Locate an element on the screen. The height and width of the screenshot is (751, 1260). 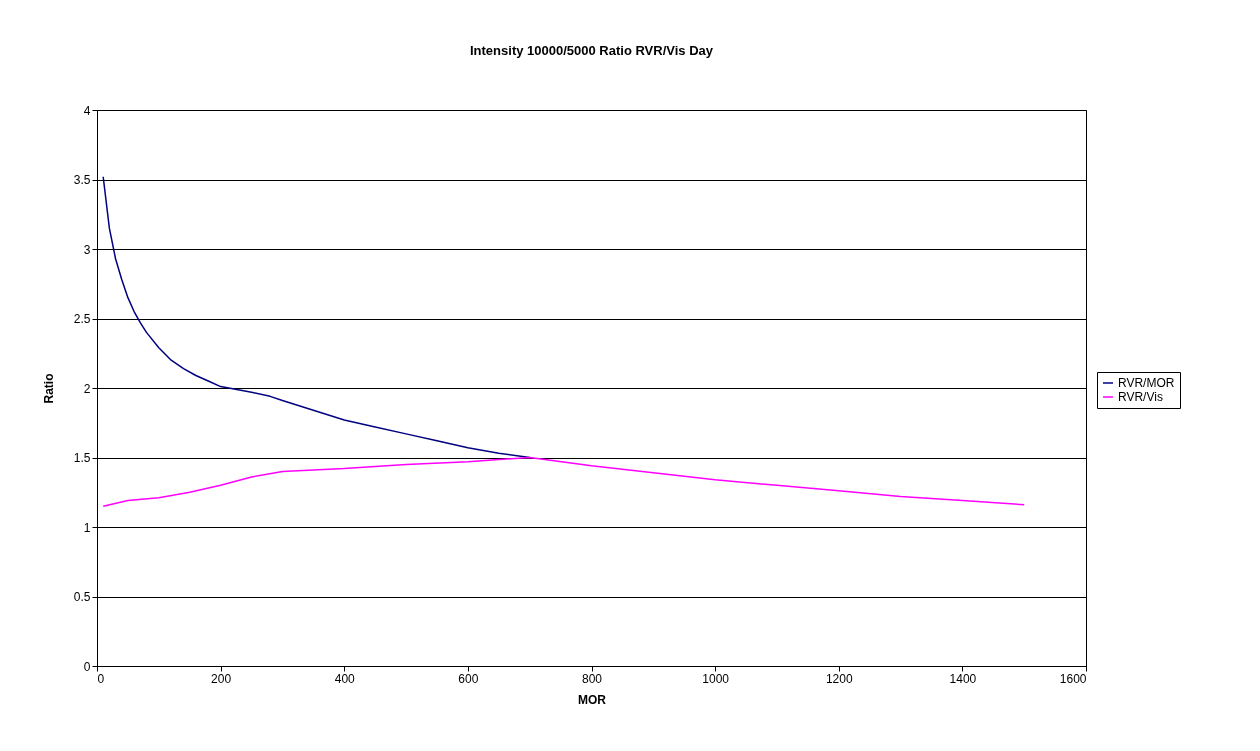
y-tick-label: 1 is located at coordinates (87, 527).